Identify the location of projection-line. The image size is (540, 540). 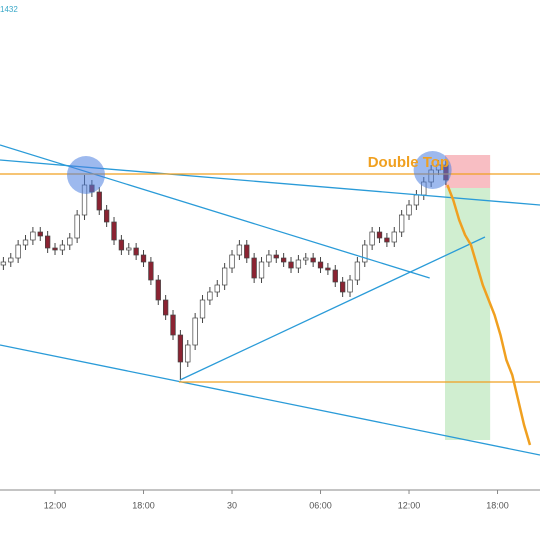
(489, 315).